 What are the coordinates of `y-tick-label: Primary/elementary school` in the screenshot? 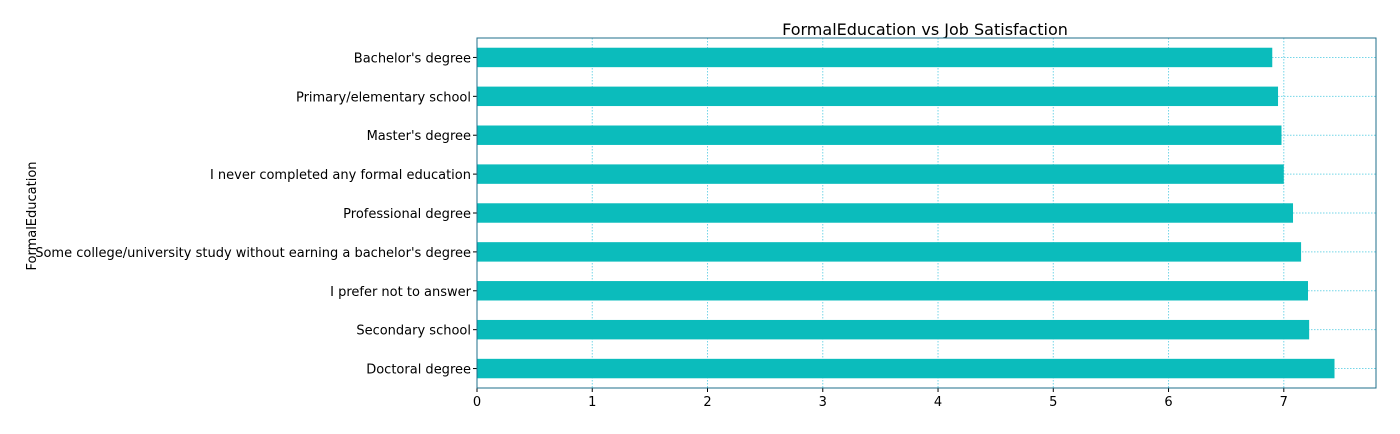 It's located at (383, 97).